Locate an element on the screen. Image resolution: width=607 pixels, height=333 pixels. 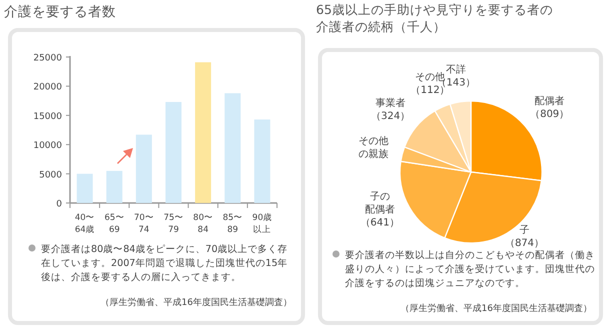
slice-label: 配偶者 is located at coordinates (549, 101).